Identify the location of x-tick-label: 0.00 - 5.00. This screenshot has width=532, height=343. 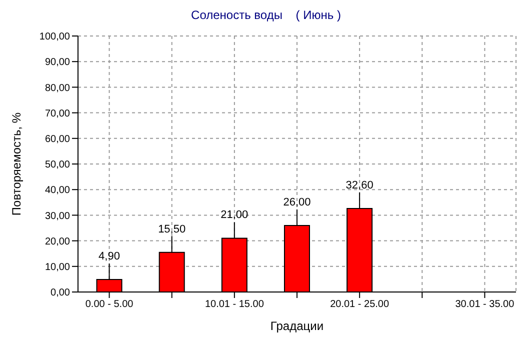
(109, 304).